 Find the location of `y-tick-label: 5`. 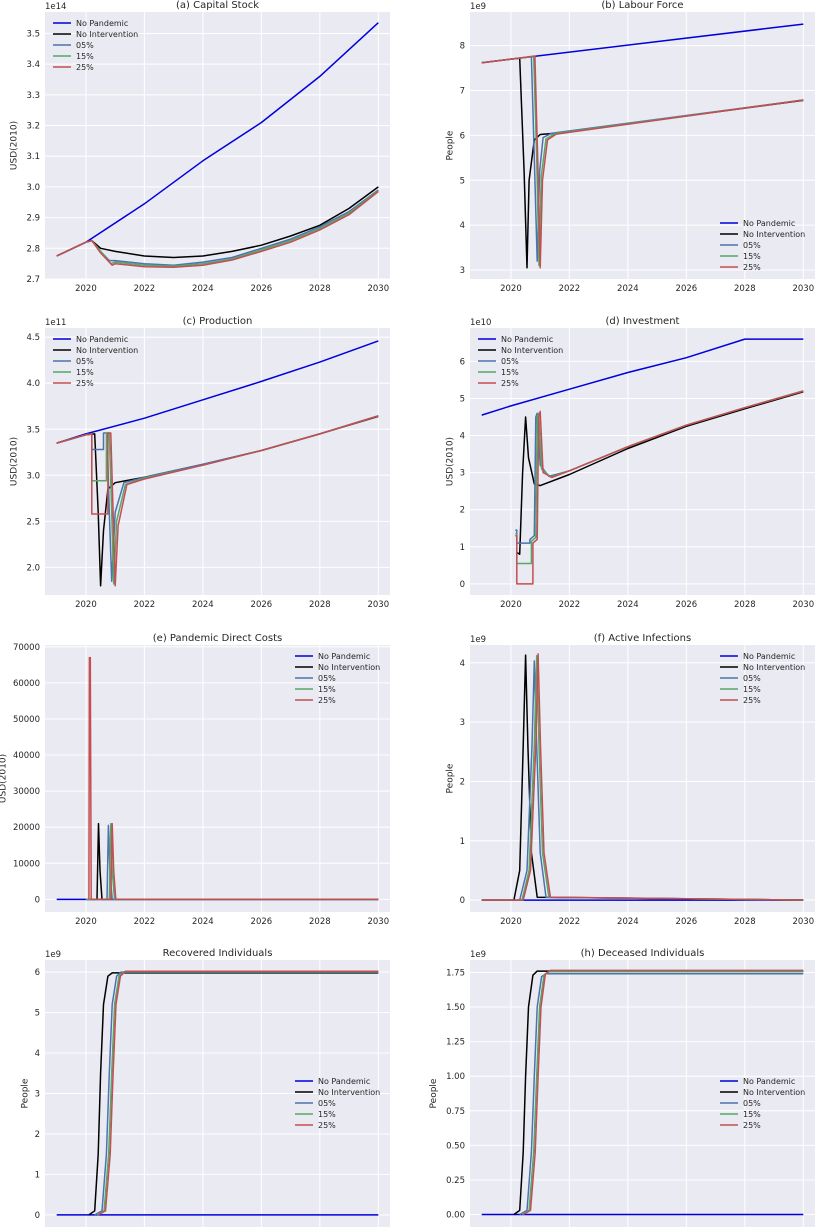

y-tick-label: 5 is located at coordinates (462, 181).